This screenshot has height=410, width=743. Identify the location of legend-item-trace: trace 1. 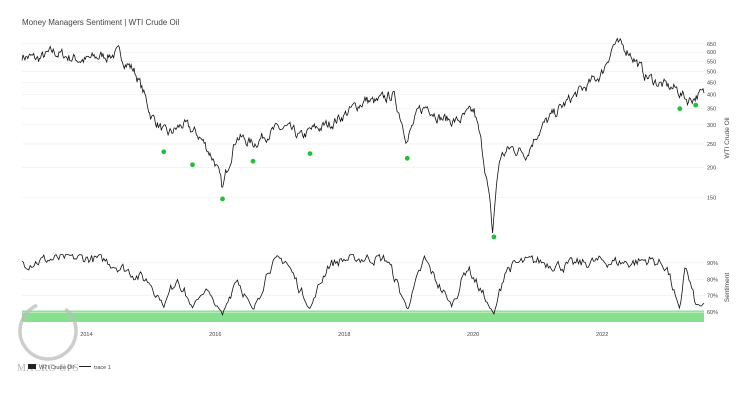
(95, 368).